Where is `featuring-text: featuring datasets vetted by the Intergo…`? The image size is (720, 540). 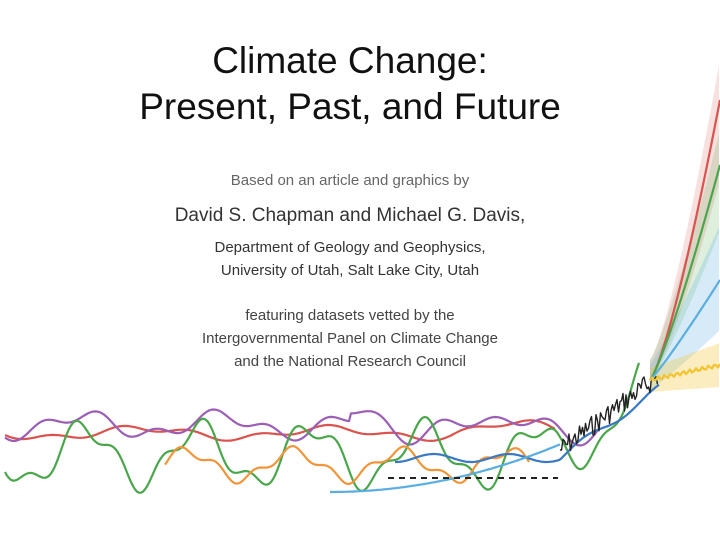
featuring-text: featuring datasets vetted by the Intergo… is located at coordinates (350, 338).